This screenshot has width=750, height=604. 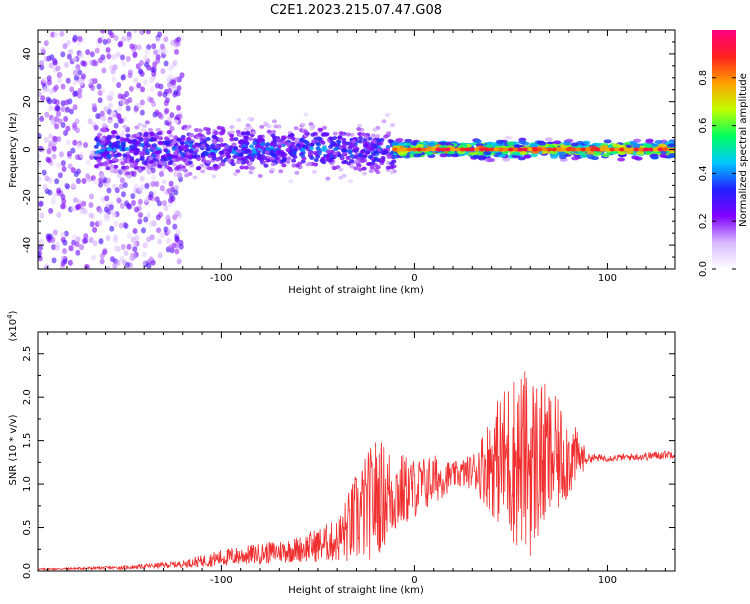 What do you see at coordinates (13, 150) in the screenshot?
I see `spectrogram-ylabel: Frequency (Hz)` at bounding box center [13, 150].